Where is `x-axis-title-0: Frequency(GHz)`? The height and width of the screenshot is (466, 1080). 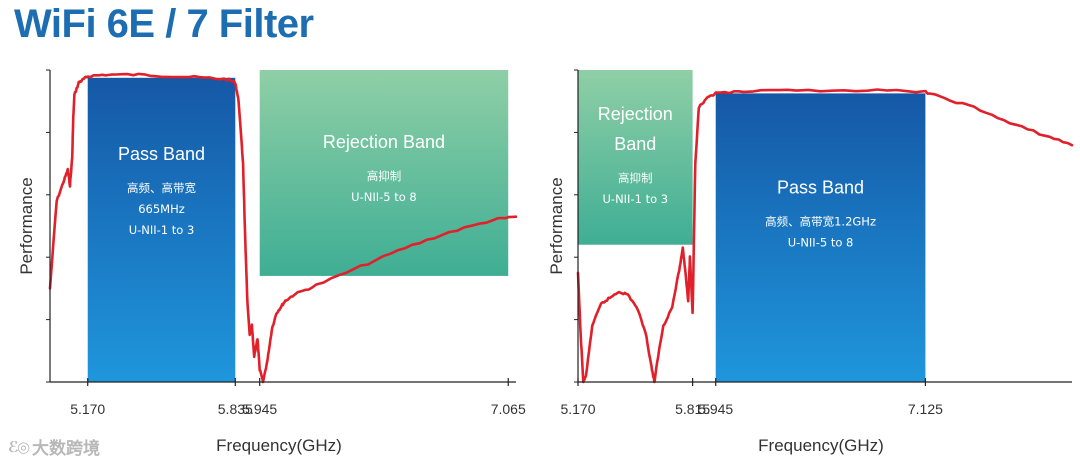 x-axis-title-0: Frequency(GHz) is located at coordinates (279, 445).